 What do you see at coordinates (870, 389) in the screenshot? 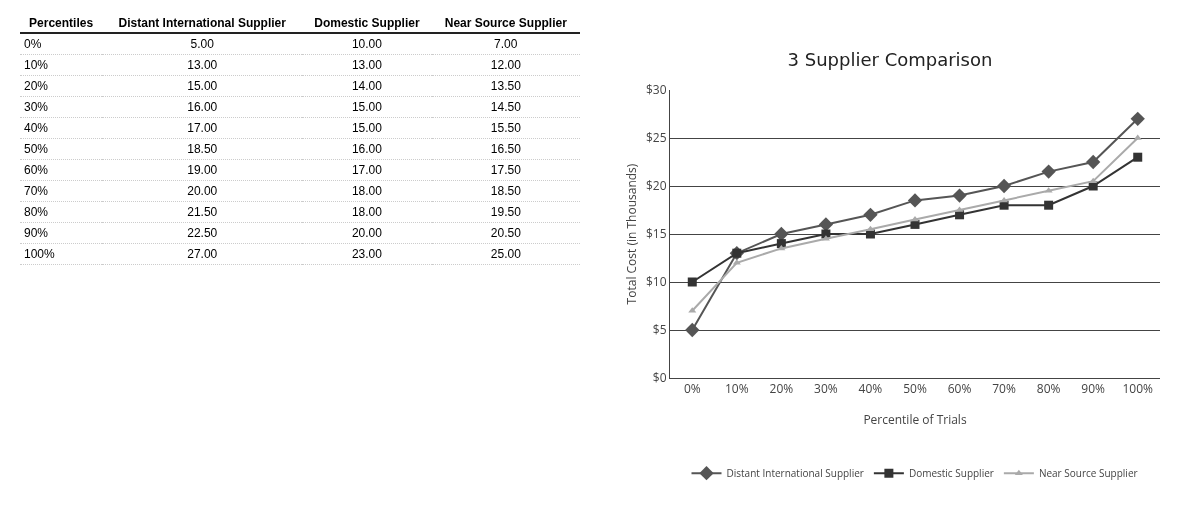
I see `x-tick-label: 40%` at bounding box center [870, 389].